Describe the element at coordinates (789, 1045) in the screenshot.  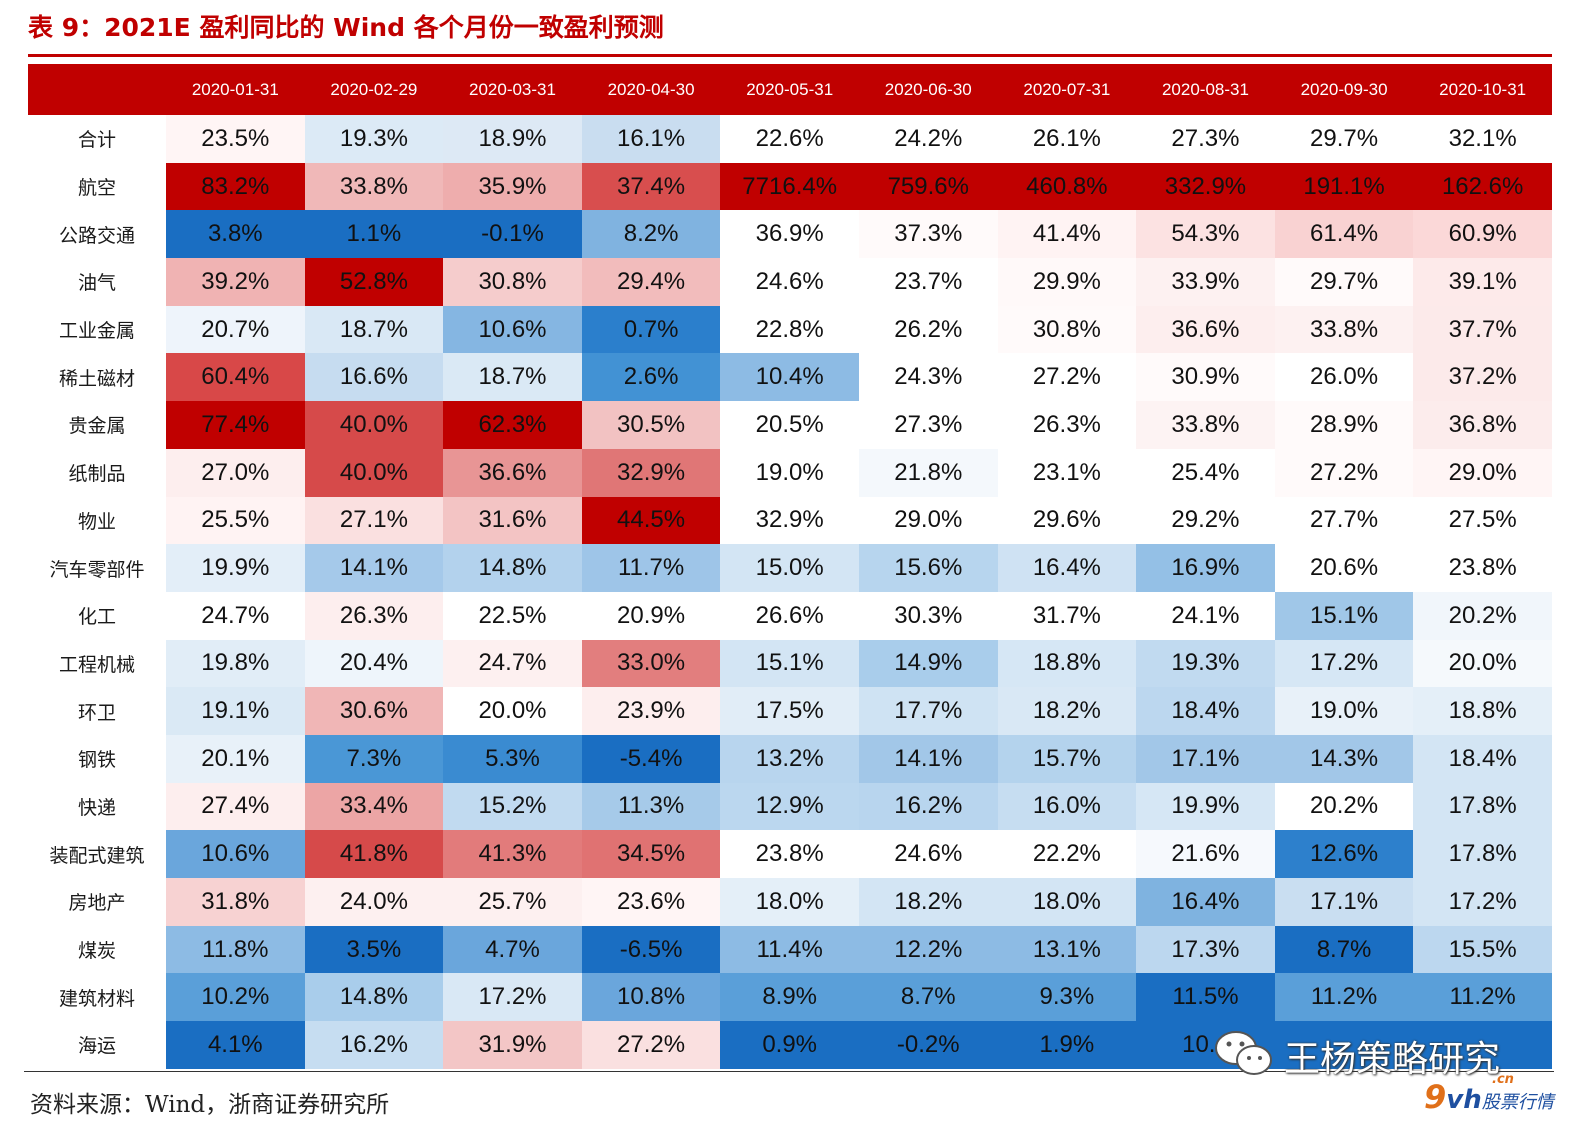
I see `value-cell: 0.9%` at that location.